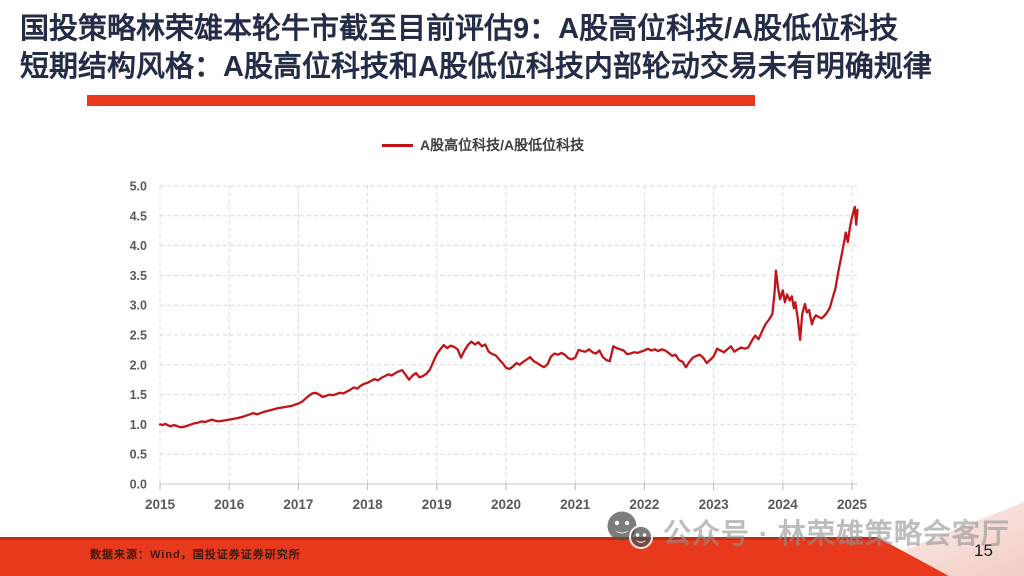 This screenshot has width=1024, height=576. Describe the element at coordinates (138, 365) in the screenshot. I see `svg-text: 2.0` at that location.